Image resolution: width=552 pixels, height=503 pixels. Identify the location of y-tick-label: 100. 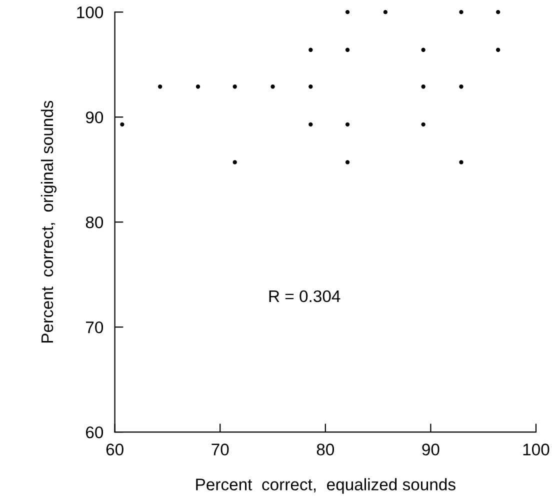
(90, 12).